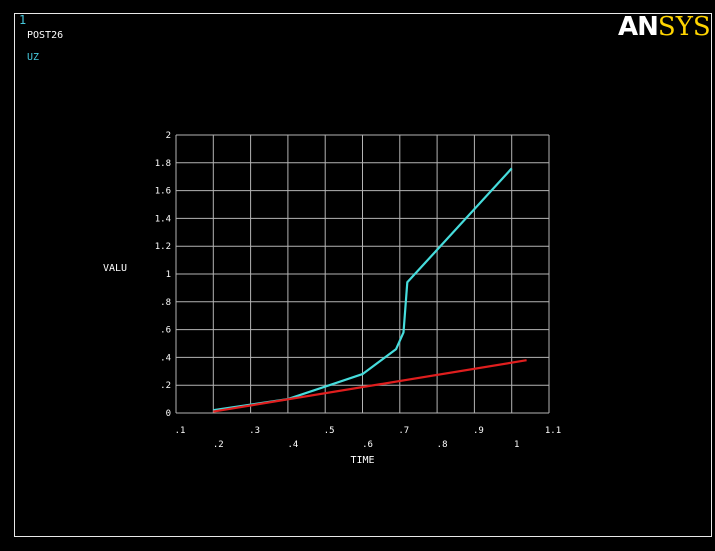 This screenshot has width=715, height=551. Describe the element at coordinates (403, 431) in the screenshot. I see `x-tick-label: .7` at that location.